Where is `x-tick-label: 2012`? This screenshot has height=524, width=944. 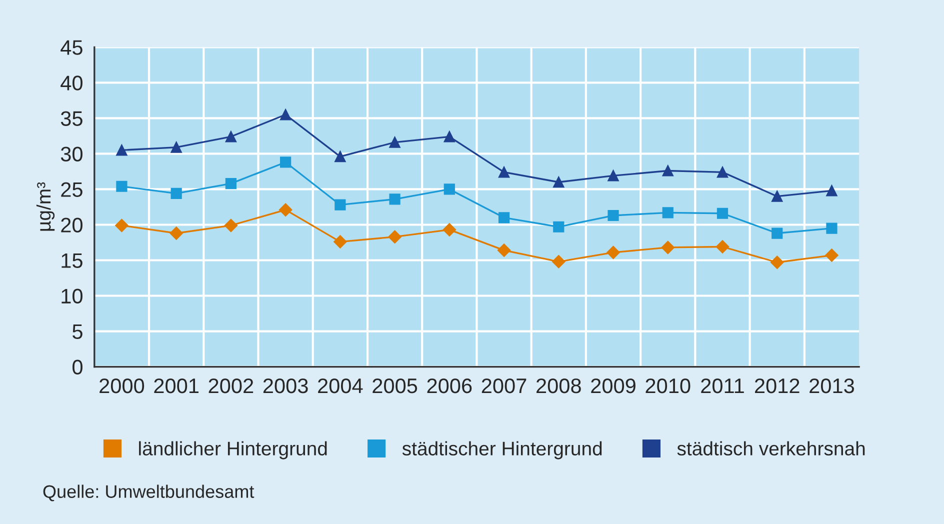
x-tick-label: 2012 is located at coordinates (777, 386).